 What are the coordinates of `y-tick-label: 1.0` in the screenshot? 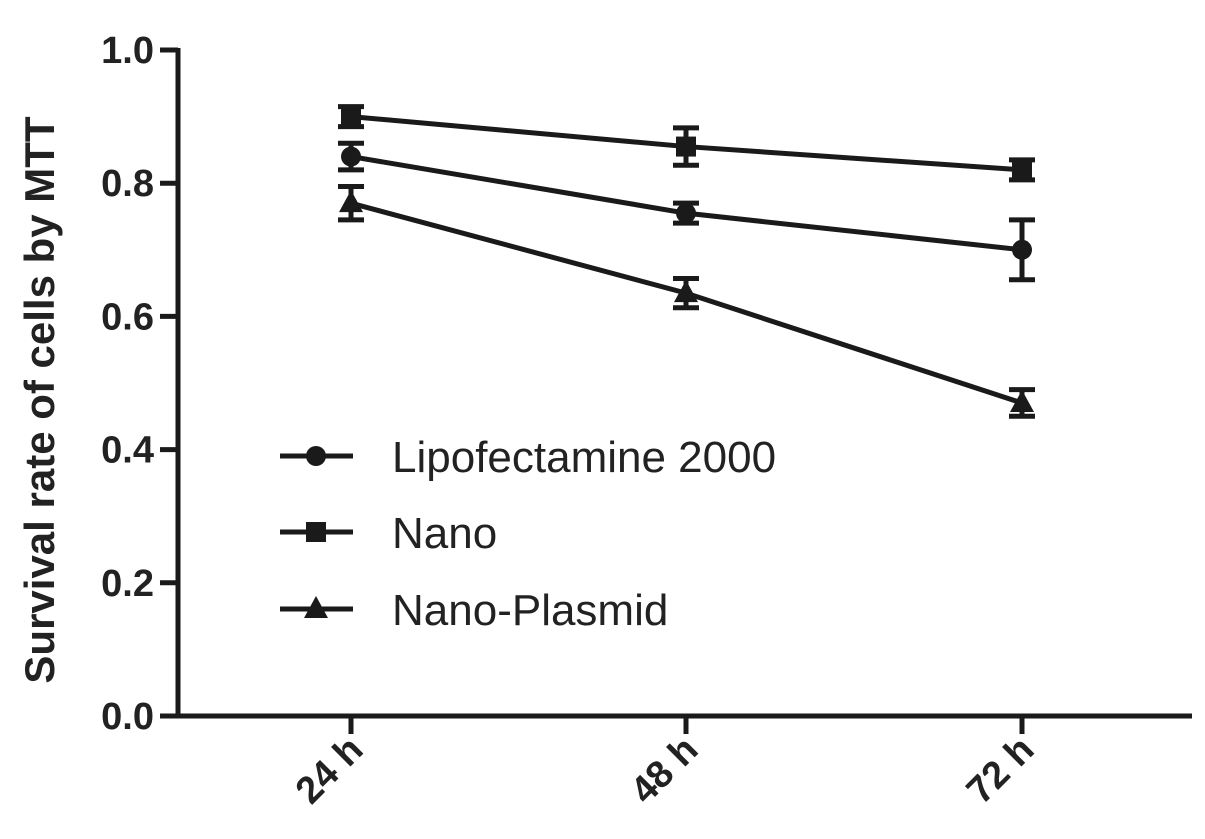 It's located at (127, 51).